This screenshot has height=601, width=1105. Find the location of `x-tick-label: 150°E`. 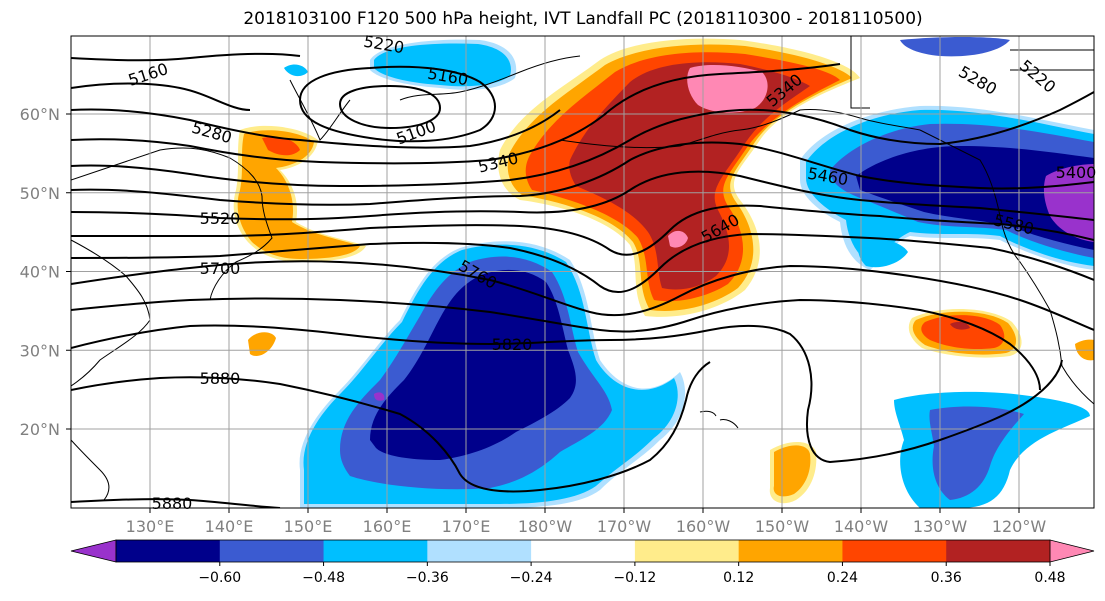

x-tick-label: 150°E is located at coordinates (308, 526).